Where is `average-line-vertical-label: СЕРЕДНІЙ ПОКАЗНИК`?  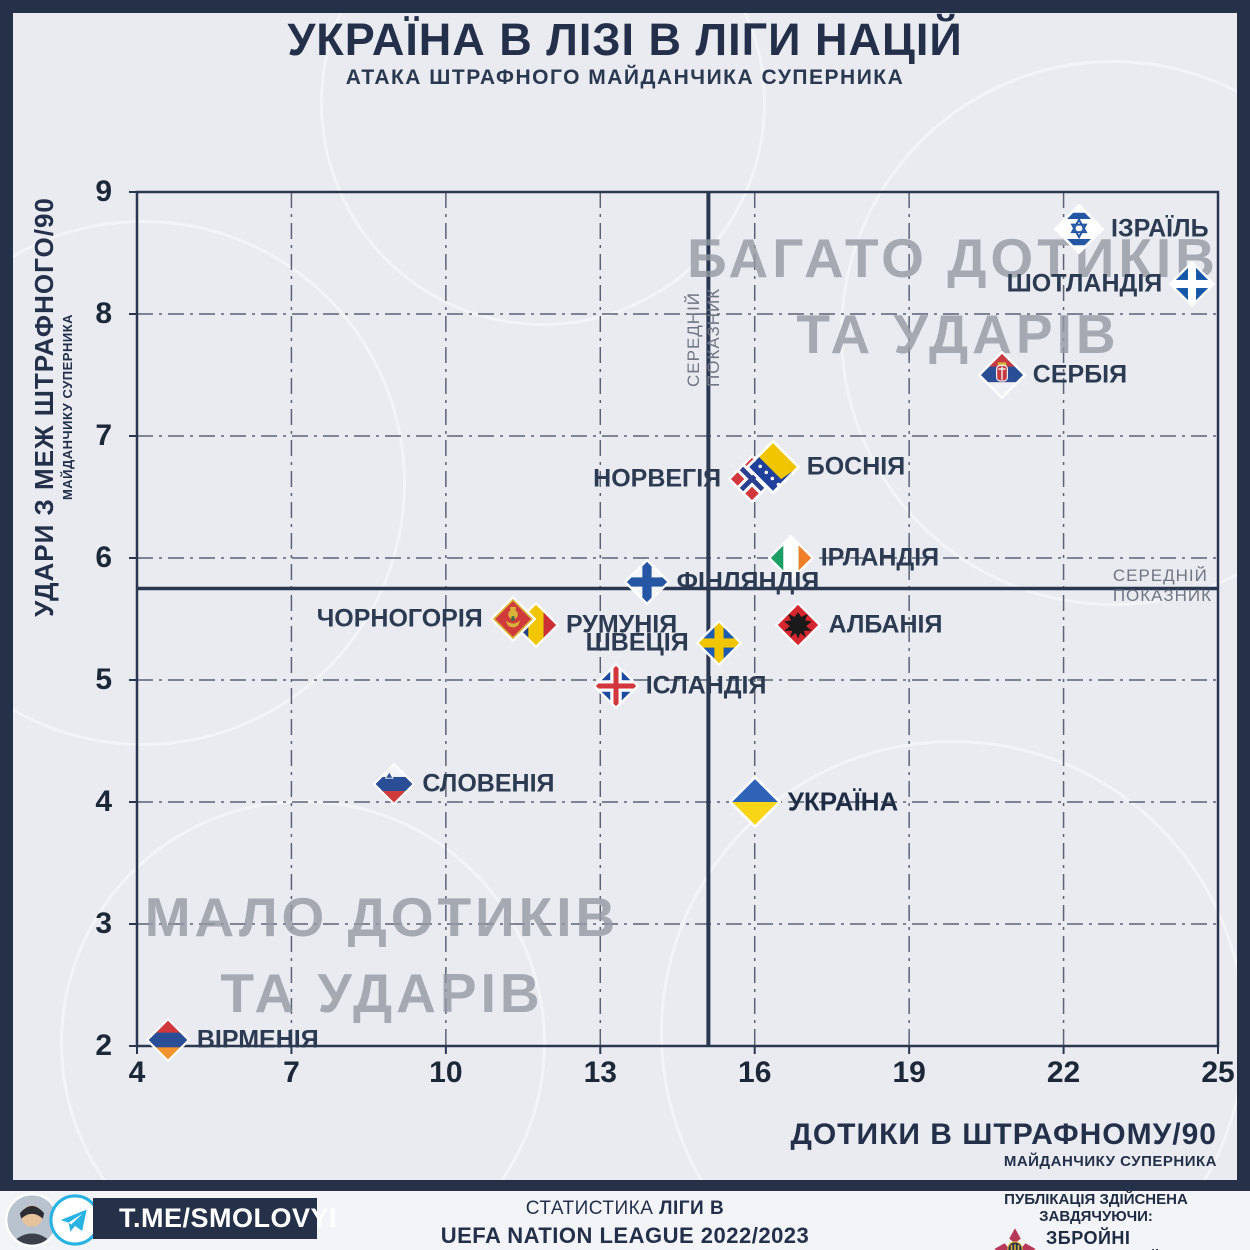 average-line-vertical-label: СЕРЕДНІЙ ПОКАЗНИК is located at coordinates (703, 337).